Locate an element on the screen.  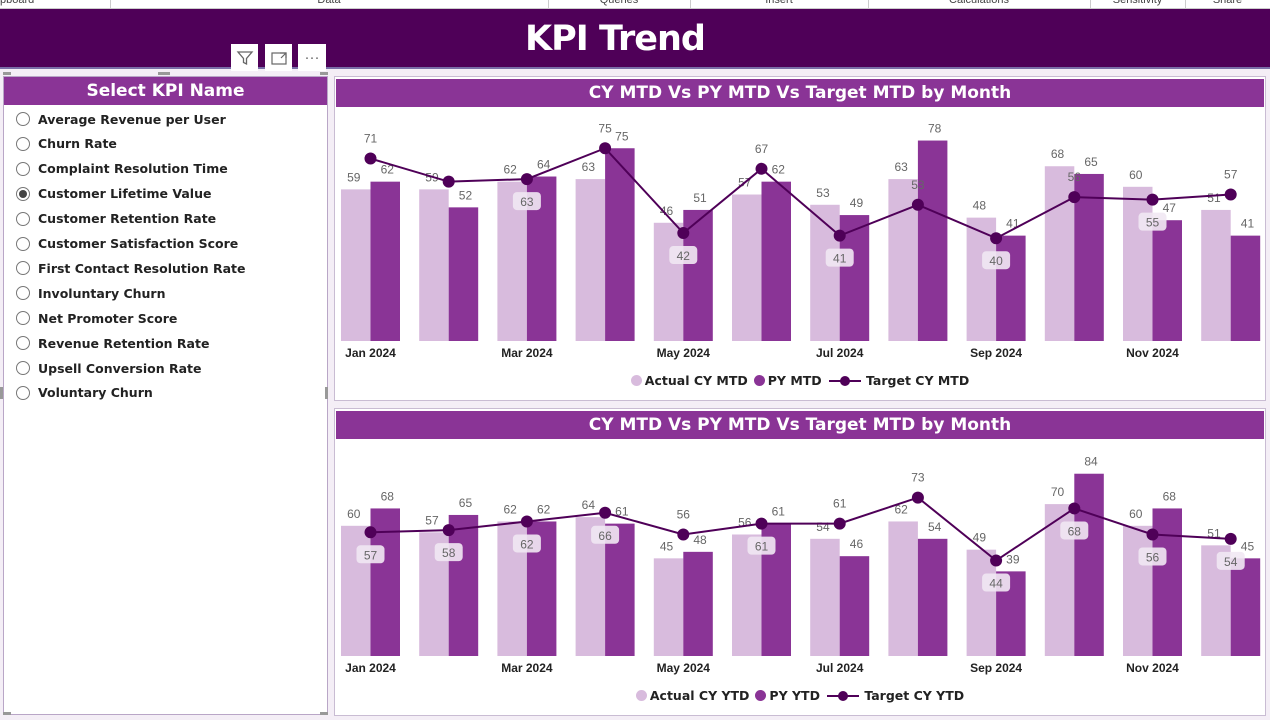
data-label-py: 41 is located at coordinates (1248, 224).